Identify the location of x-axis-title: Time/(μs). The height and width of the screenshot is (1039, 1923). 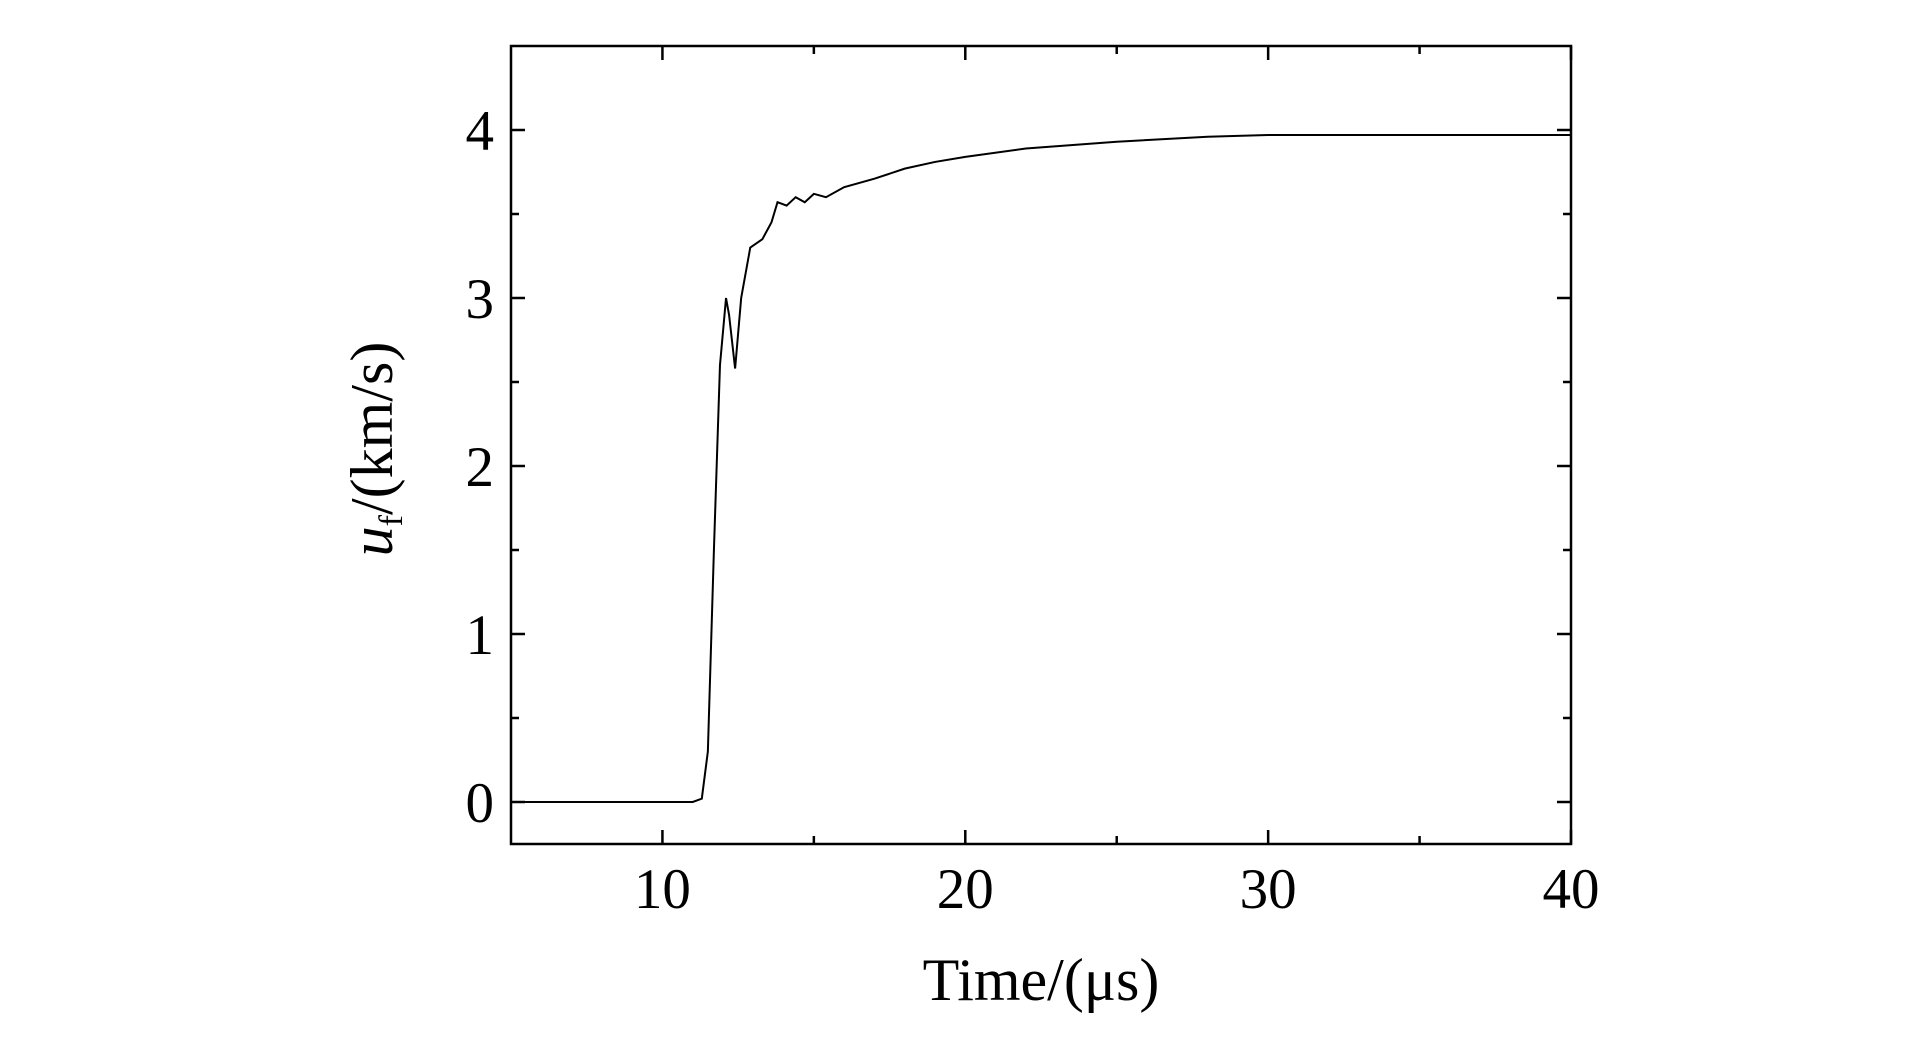
(1041, 980).